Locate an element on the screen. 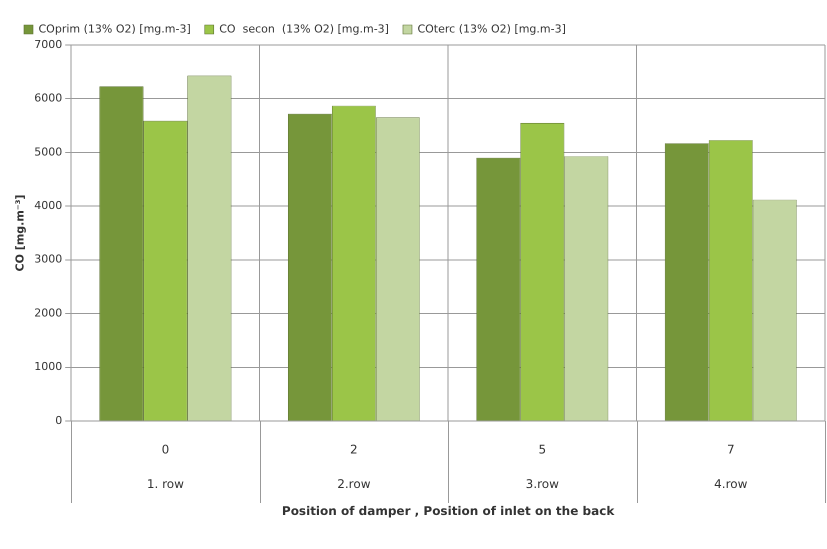 This screenshot has width=827, height=549. y-tick-label: 6000 is located at coordinates (48, 98).